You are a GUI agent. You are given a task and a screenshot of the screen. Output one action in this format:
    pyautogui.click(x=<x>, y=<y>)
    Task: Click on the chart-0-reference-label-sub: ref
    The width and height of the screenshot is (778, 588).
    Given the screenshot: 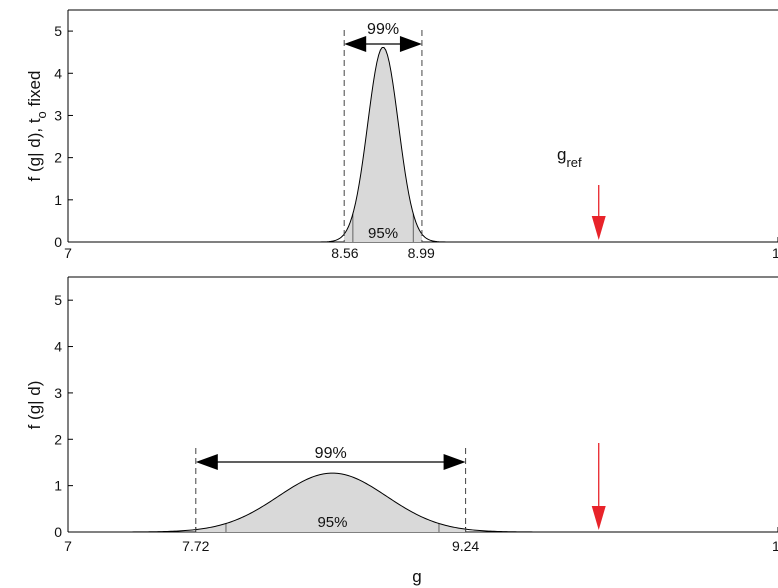 What is the action you would take?
    pyautogui.click(x=574, y=162)
    